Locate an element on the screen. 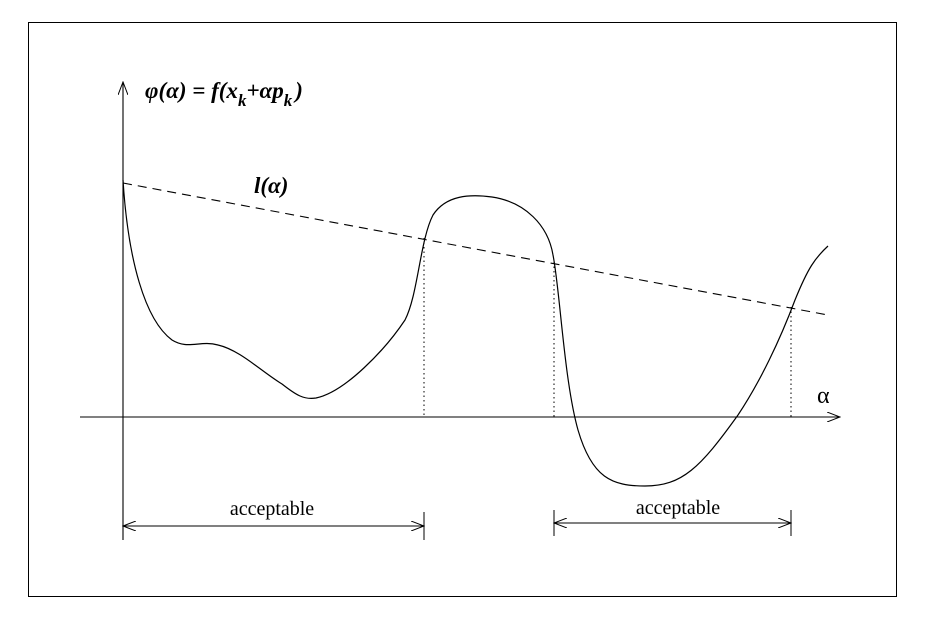 The height and width of the screenshot is (622, 926). y-label-close: ) is located at coordinates (298, 90).